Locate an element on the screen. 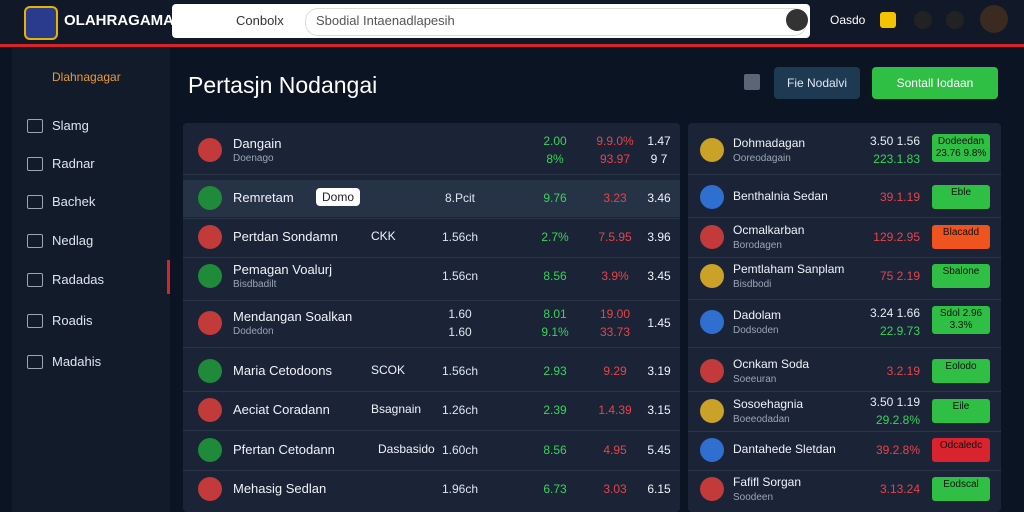 The image size is (1024, 512). odds-cell: 1.45 is located at coordinates (659, 323).